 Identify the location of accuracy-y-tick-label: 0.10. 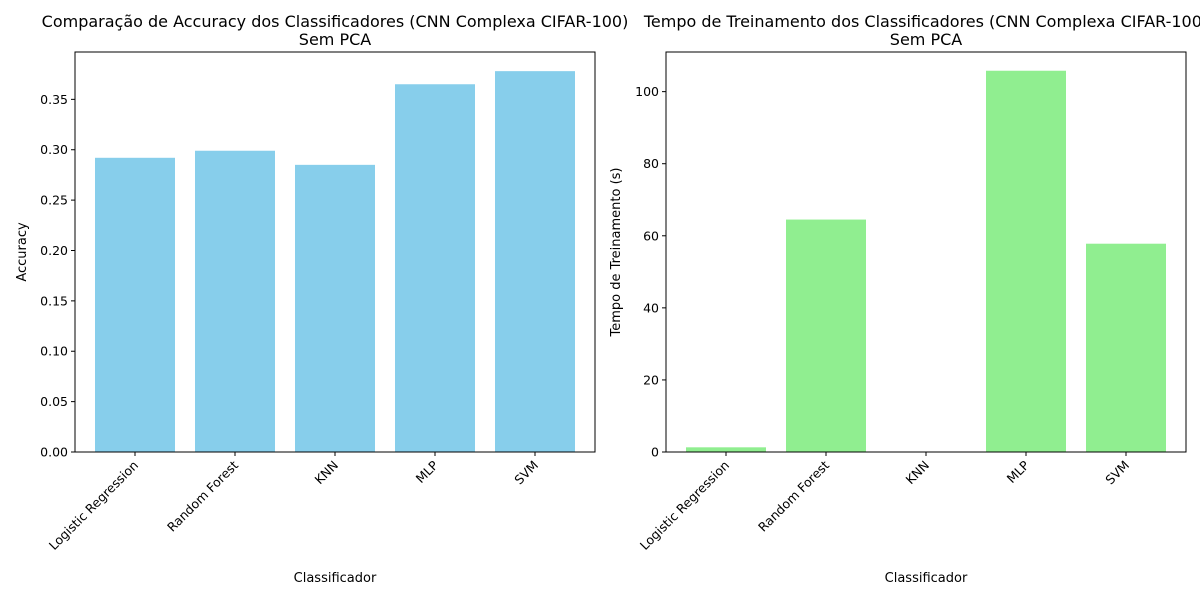
(54, 351).